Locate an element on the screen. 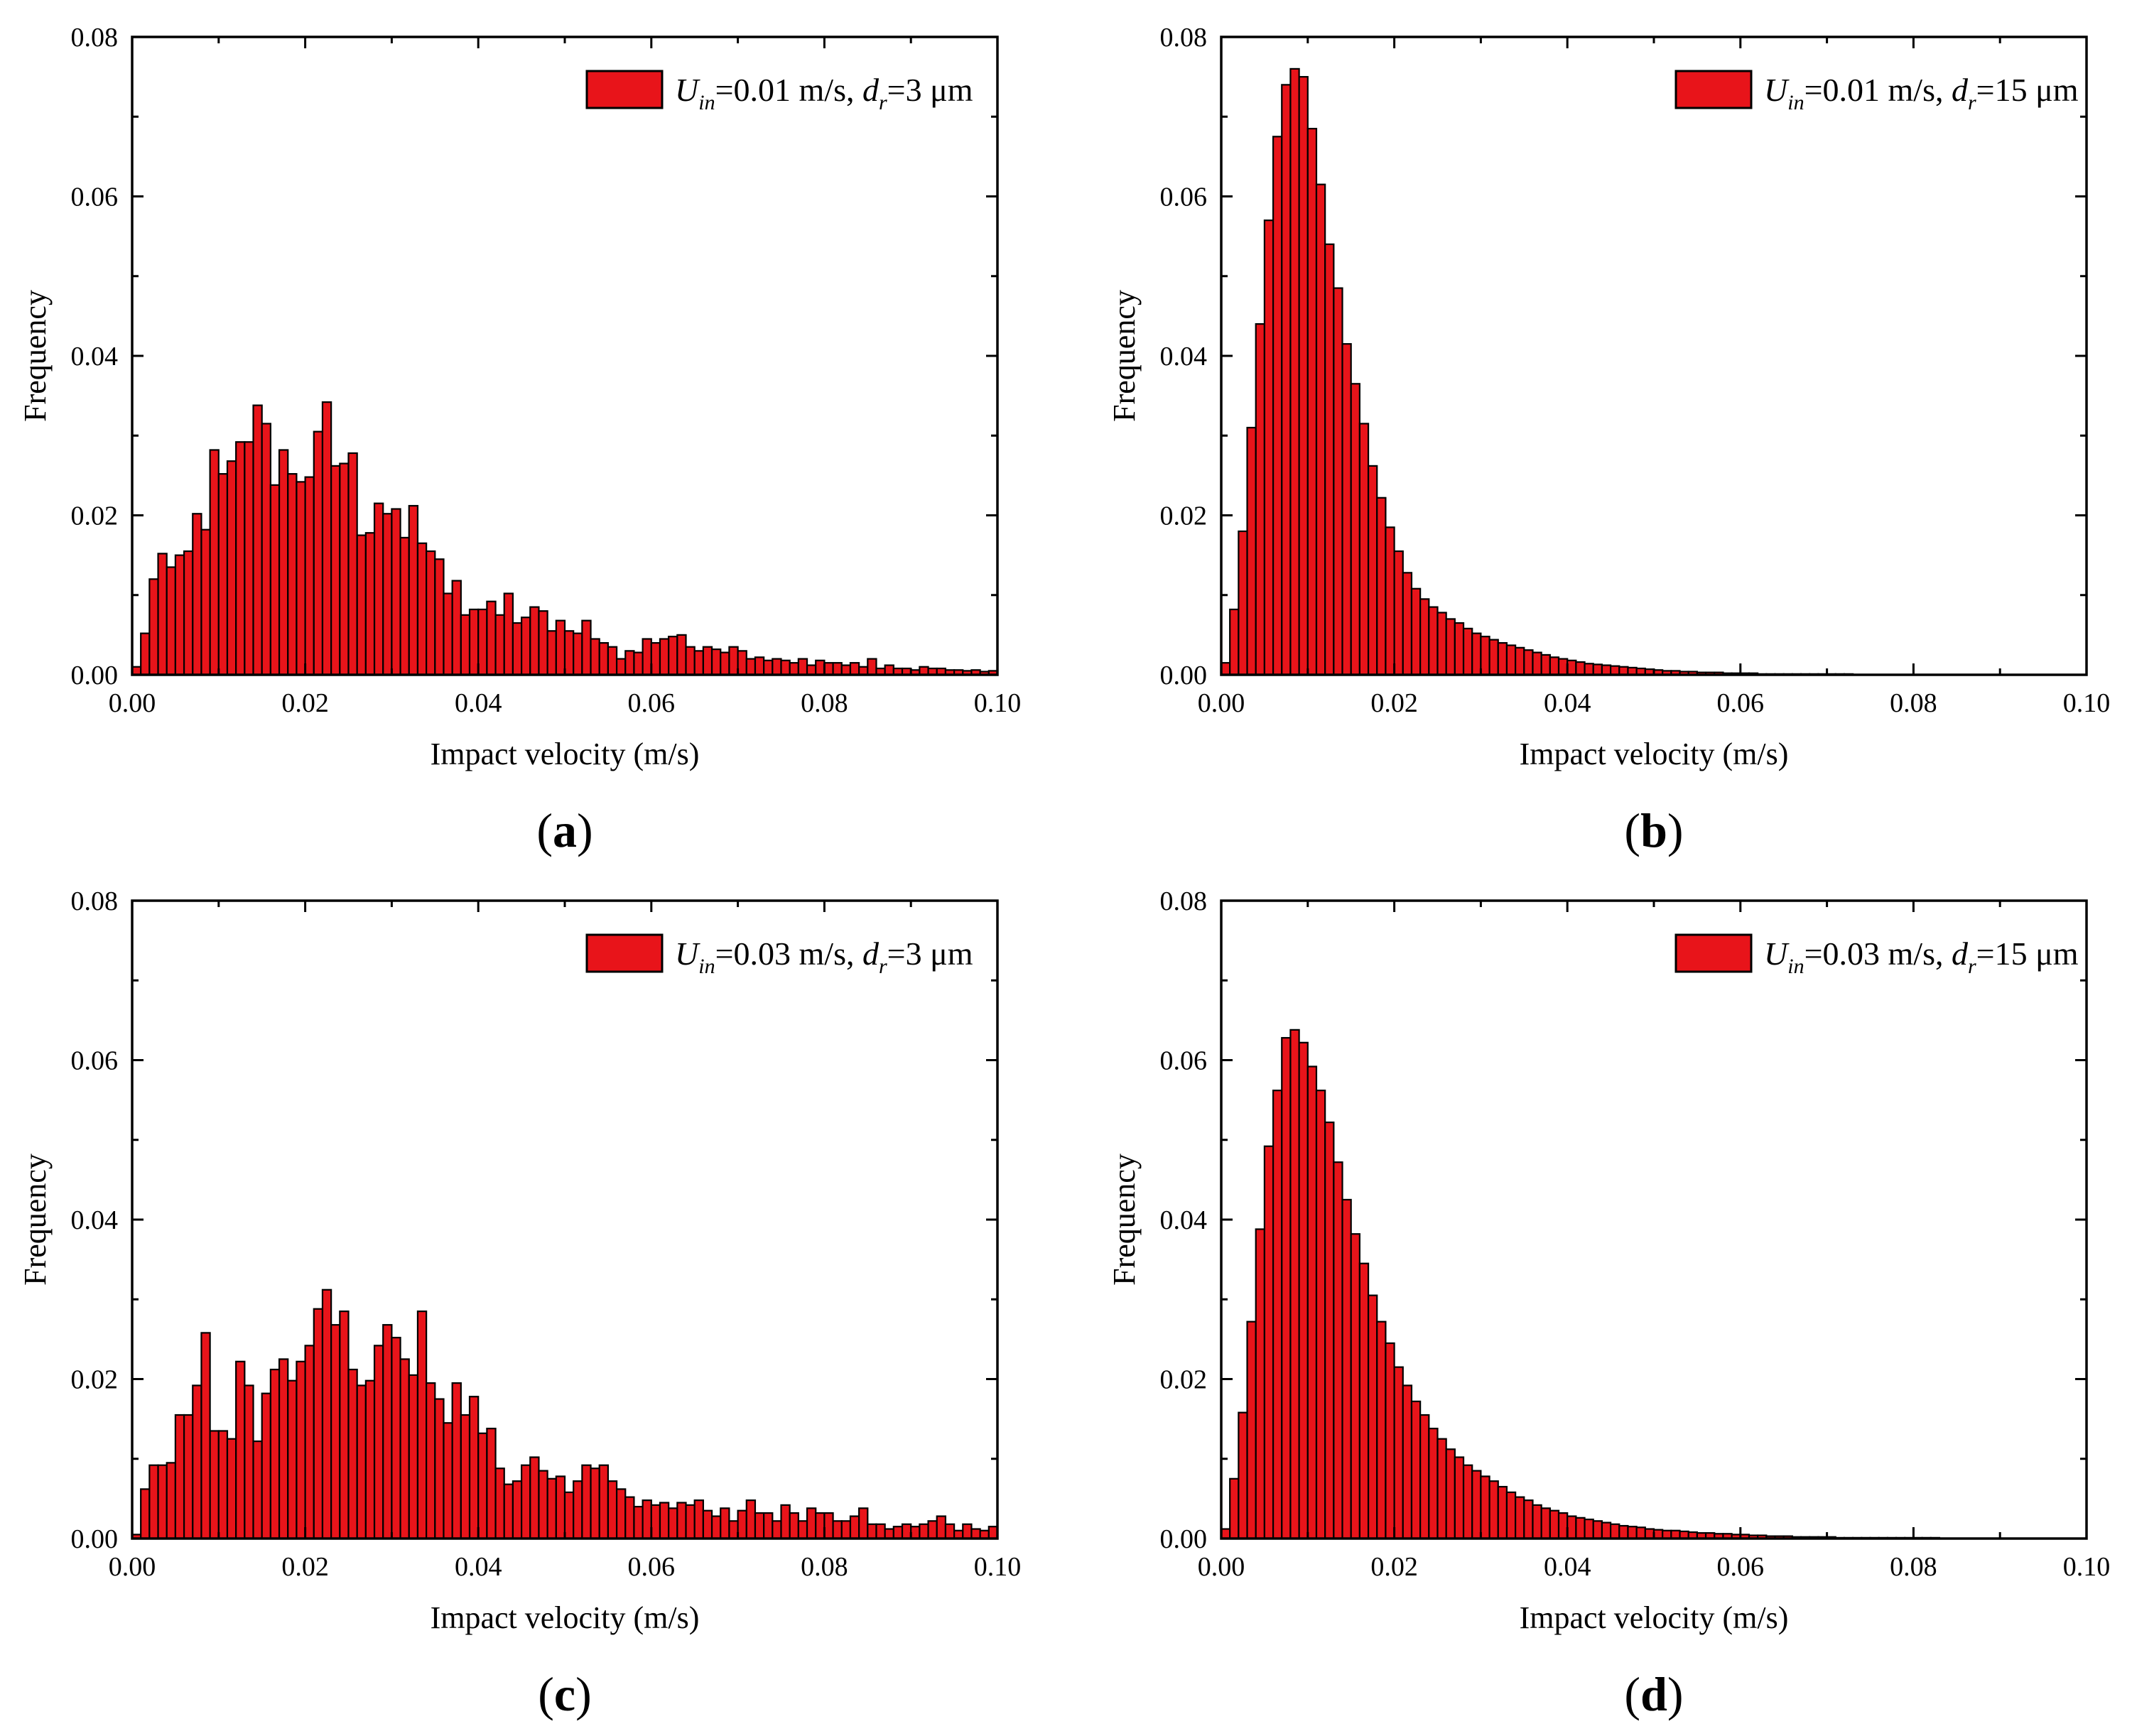 The height and width of the screenshot is (1736, 2132). legend-d-sub: r is located at coordinates (883, 102).